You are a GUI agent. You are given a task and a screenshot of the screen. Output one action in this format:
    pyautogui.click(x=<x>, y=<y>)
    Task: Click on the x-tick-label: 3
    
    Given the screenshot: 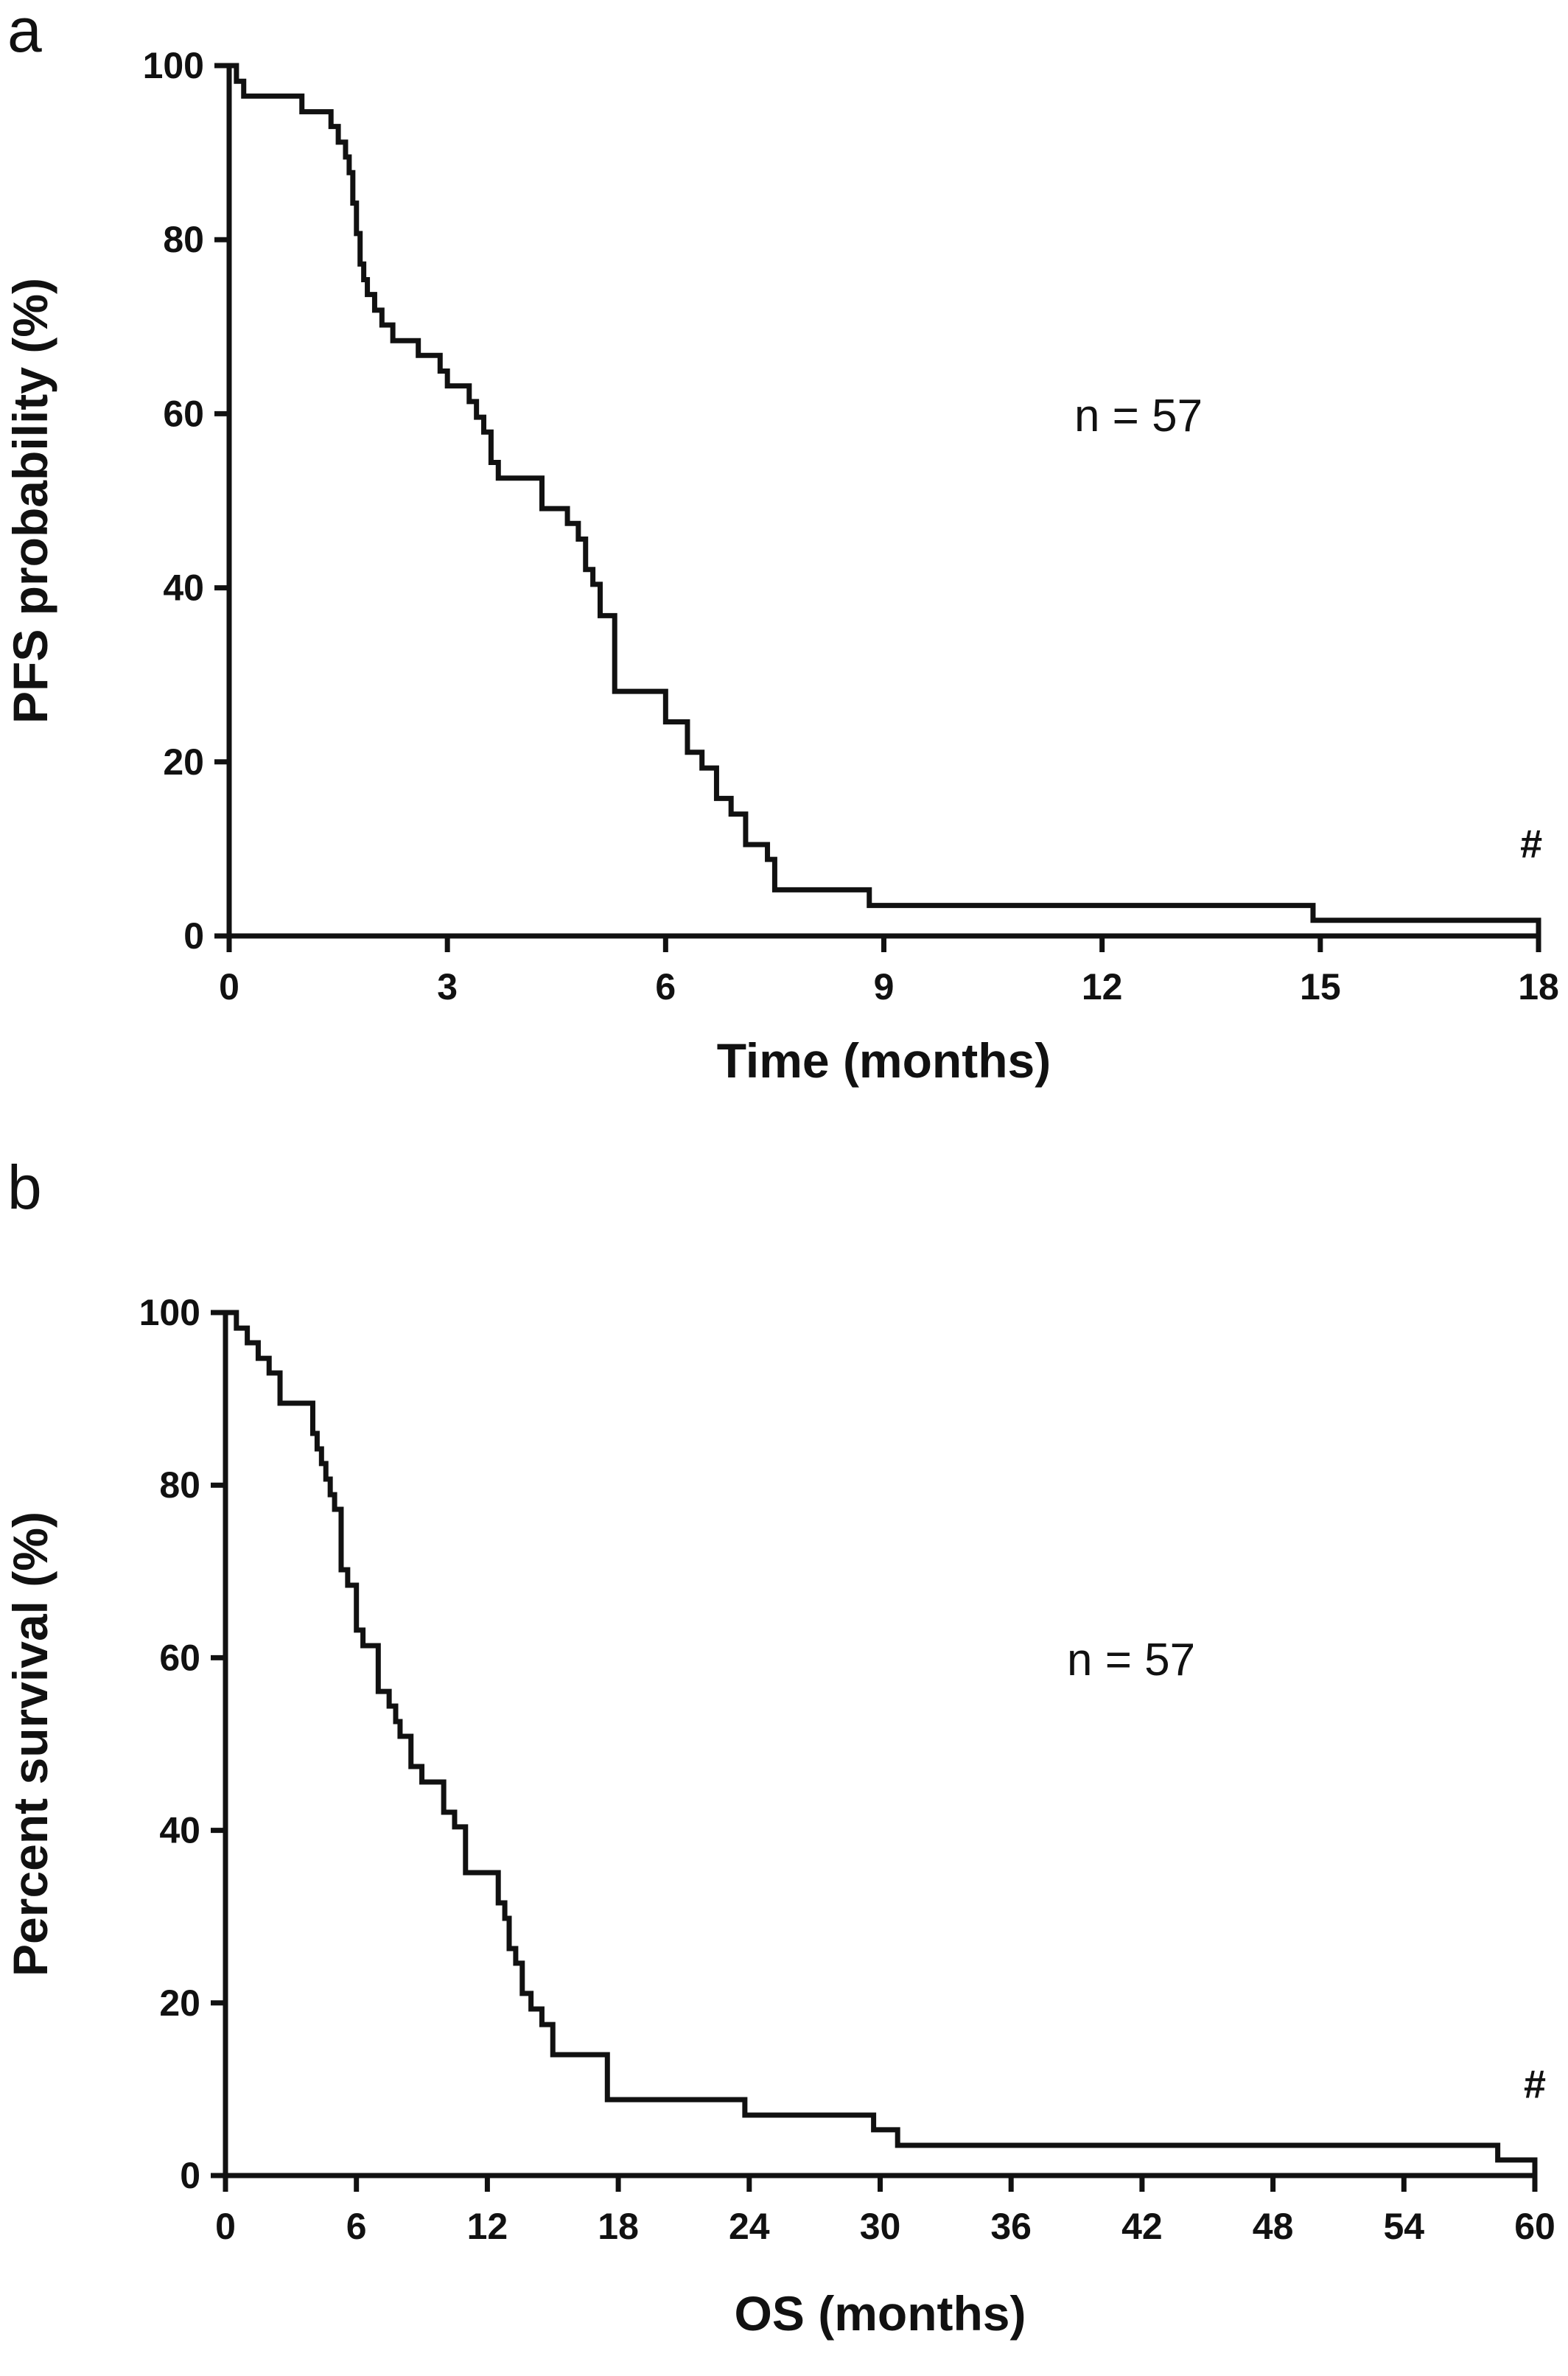 What is the action you would take?
    pyautogui.click(x=447, y=986)
    